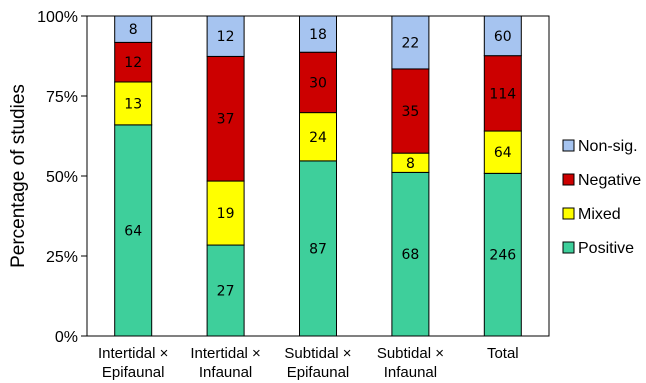 The width and height of the screenshot is (646, 383). Describe the element at coordinates (226, 292) in the screenshot. I see `bar-value-label: 27` at that location.